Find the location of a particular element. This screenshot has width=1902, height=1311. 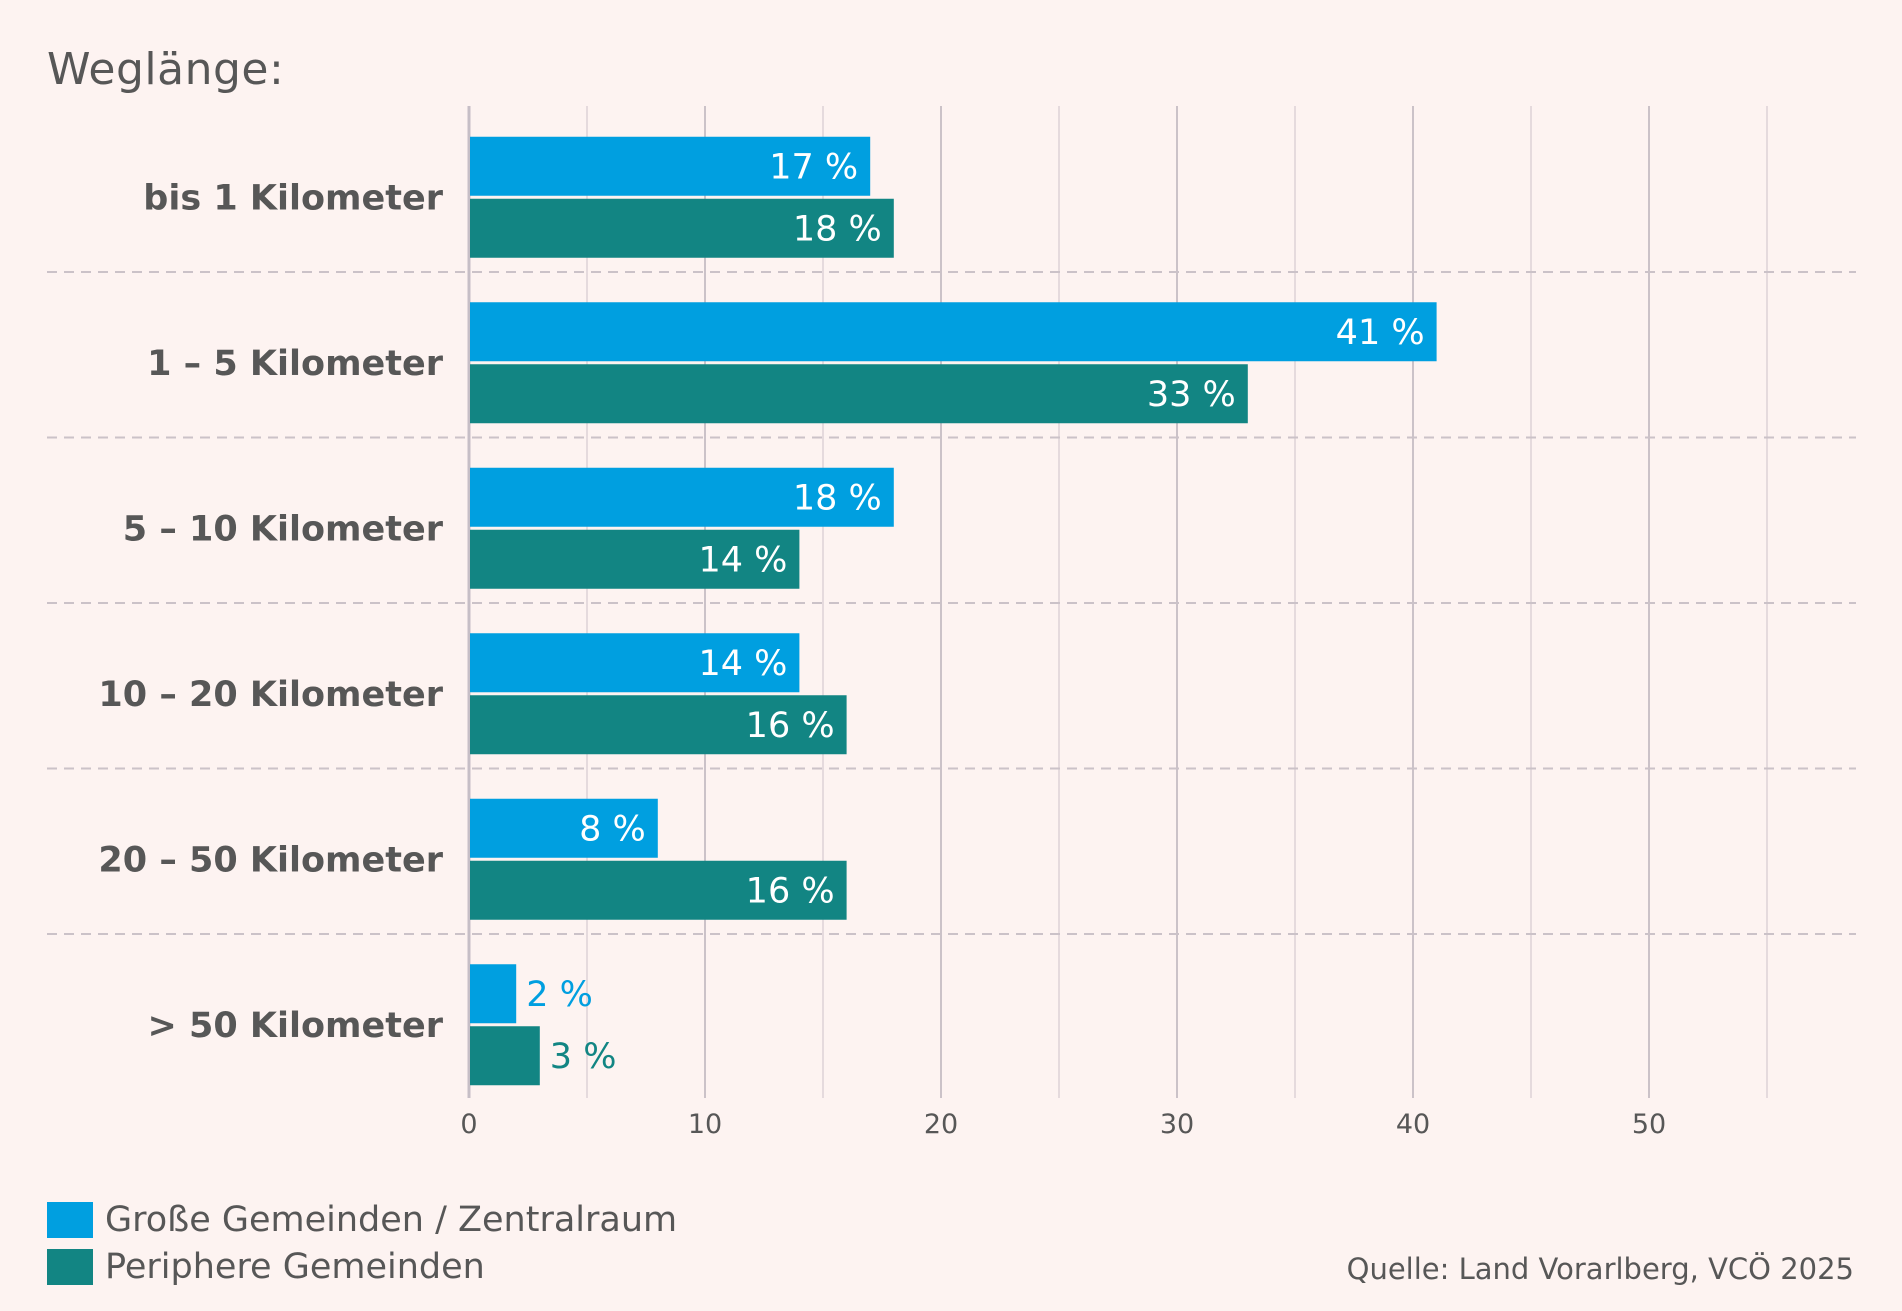

x-tick-label: 30 is located at coordinates (1177, 1124).